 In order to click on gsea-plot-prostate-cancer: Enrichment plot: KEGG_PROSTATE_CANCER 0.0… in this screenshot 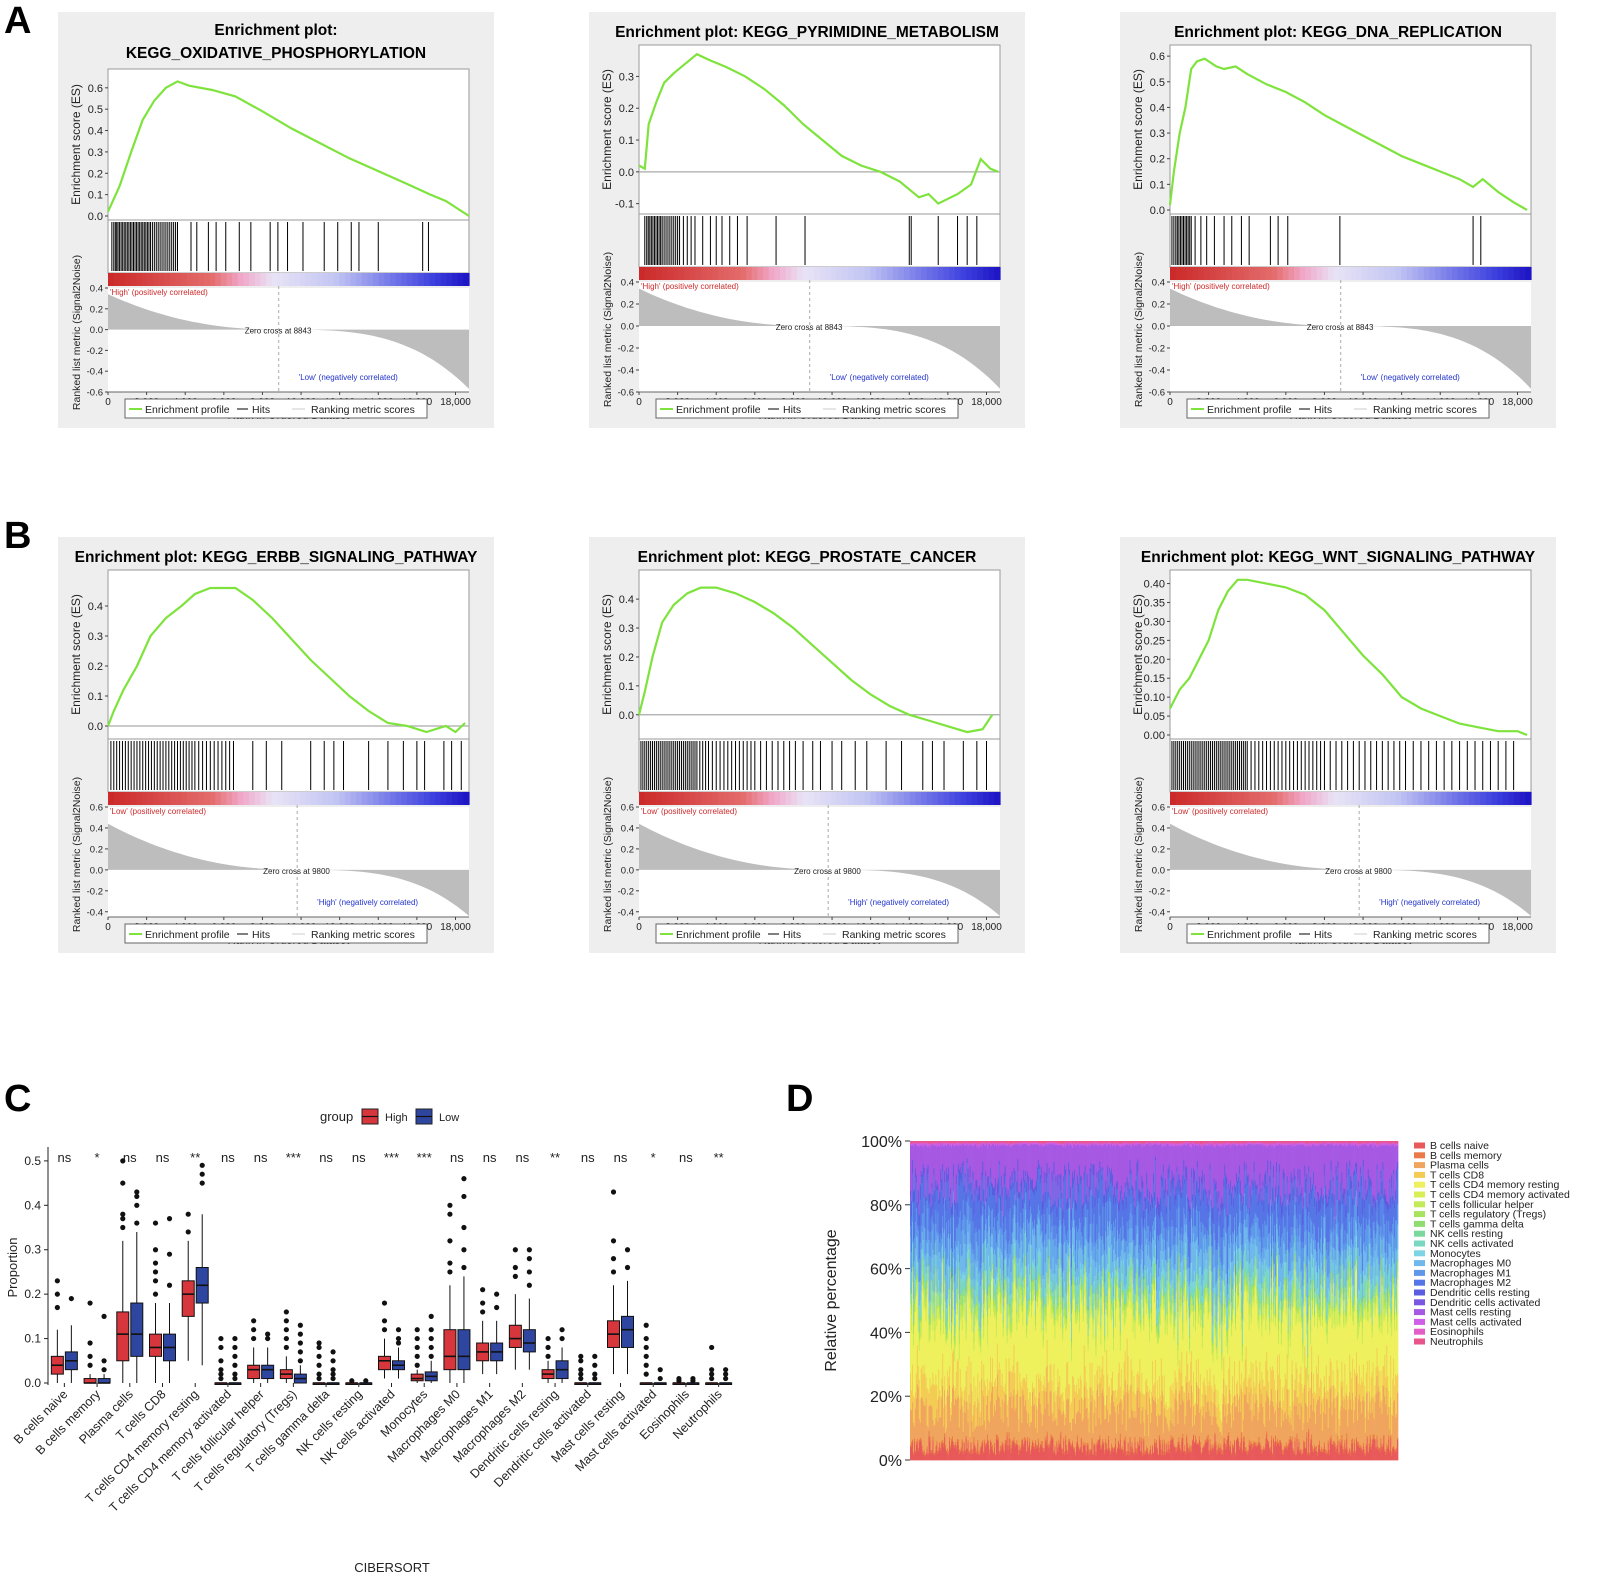, I will do `click(807, 745)`.